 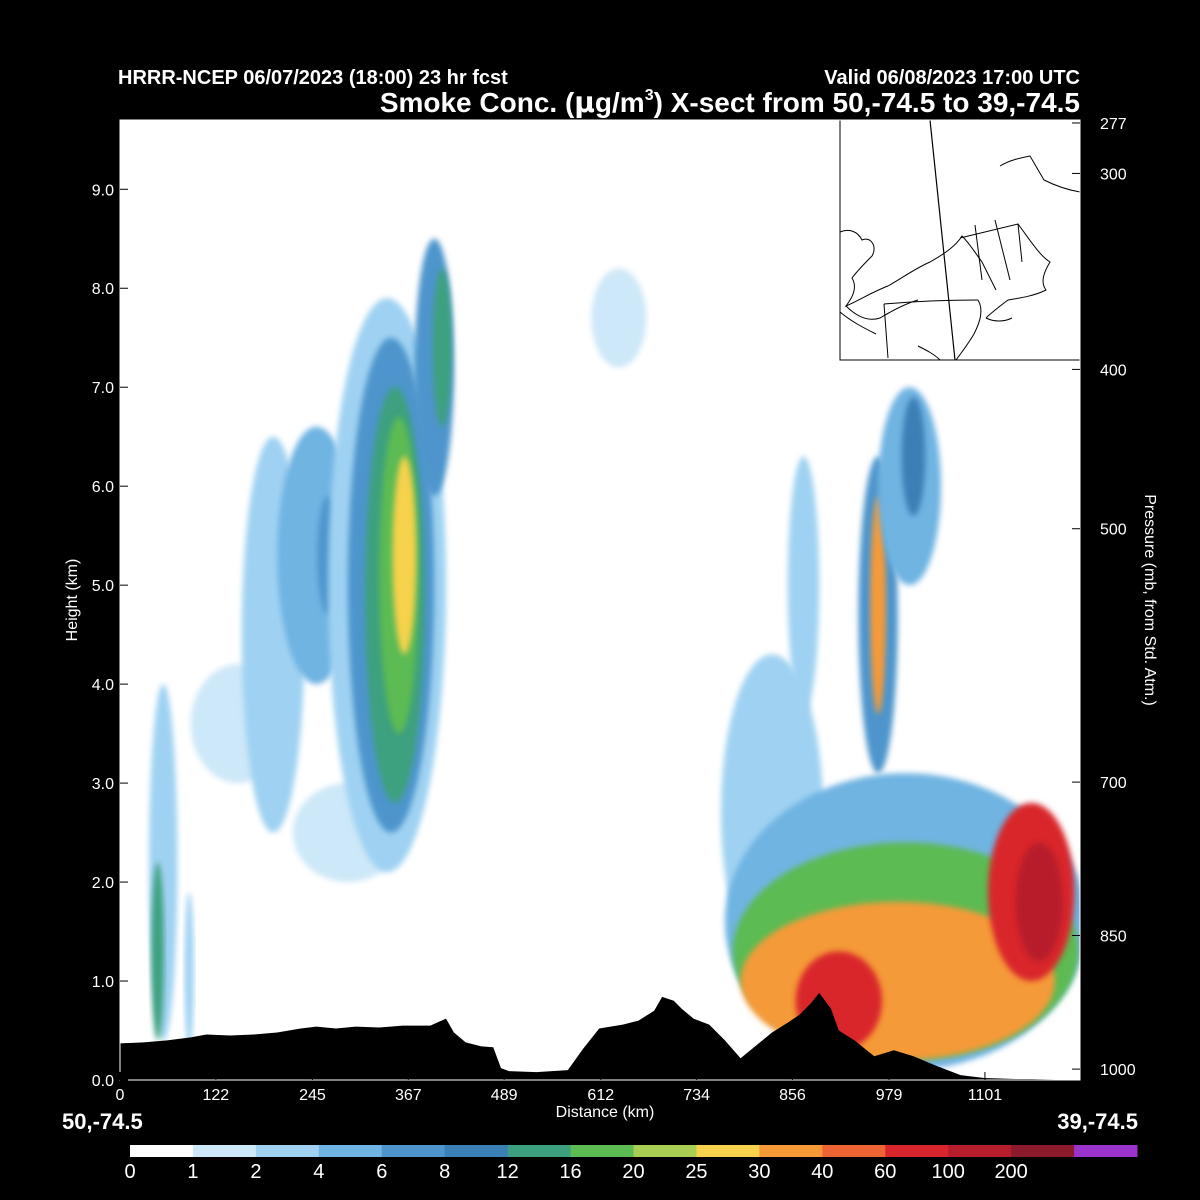 What do you see at coordinates (1113, 370) in the screenshot?
I see `pressure-tick-label: 400` at bounding box center [1113, 370].